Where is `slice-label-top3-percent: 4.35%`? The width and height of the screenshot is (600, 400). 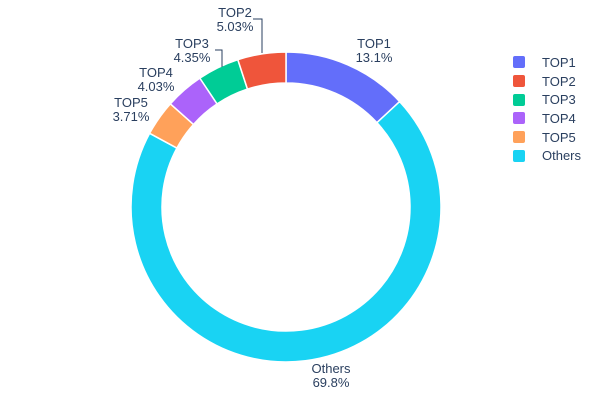 slice-label-top3-percent: 4.35% is located at coordinates (192, 57).